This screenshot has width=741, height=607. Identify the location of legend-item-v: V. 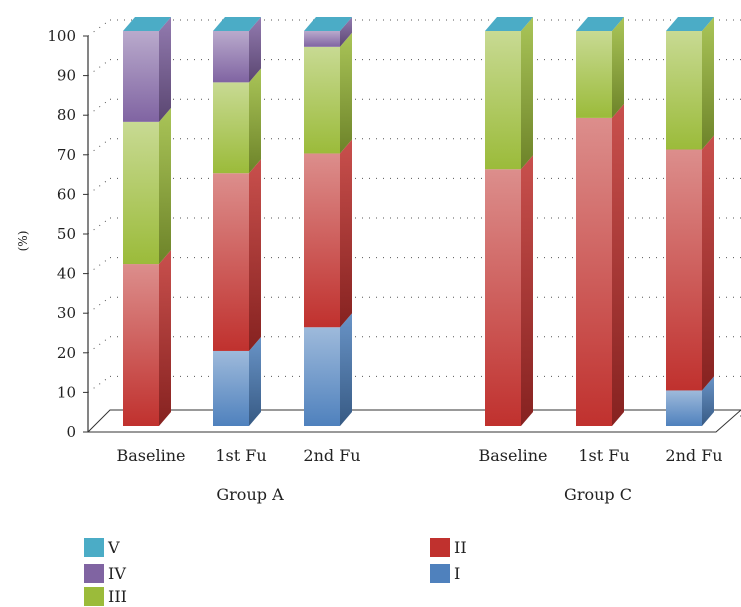
(102, 547).